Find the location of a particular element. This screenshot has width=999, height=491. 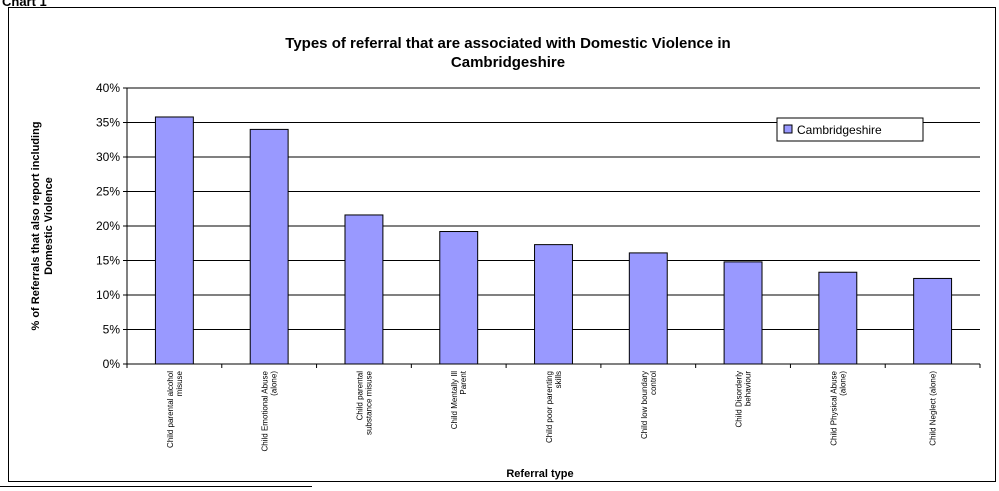

y-tick-label: 30% is located at coordinates (108, 157).